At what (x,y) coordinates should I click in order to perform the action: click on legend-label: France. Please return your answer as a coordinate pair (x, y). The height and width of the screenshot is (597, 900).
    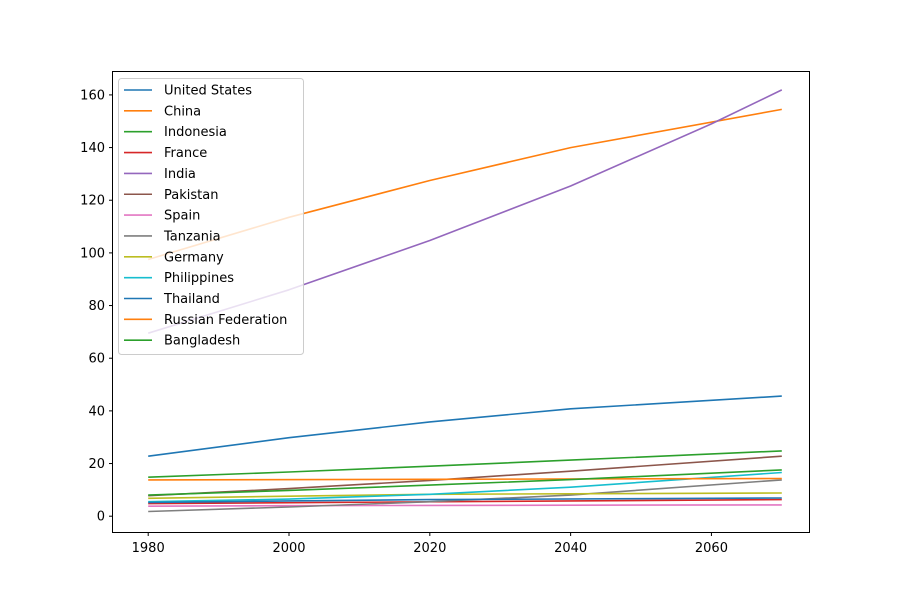
    Looking at the image, I should click on (185, 153).